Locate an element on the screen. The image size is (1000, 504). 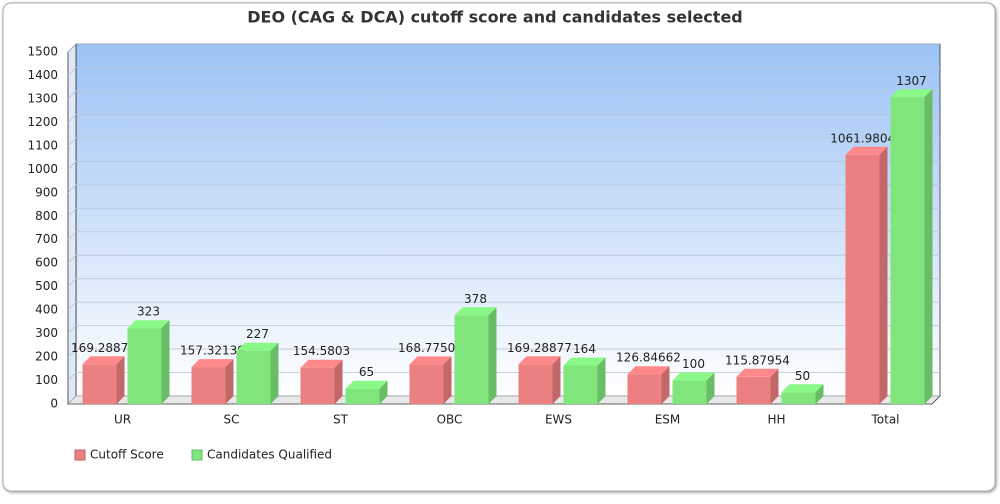
value-label: 157.32139 is located at coordinates (212, 351).